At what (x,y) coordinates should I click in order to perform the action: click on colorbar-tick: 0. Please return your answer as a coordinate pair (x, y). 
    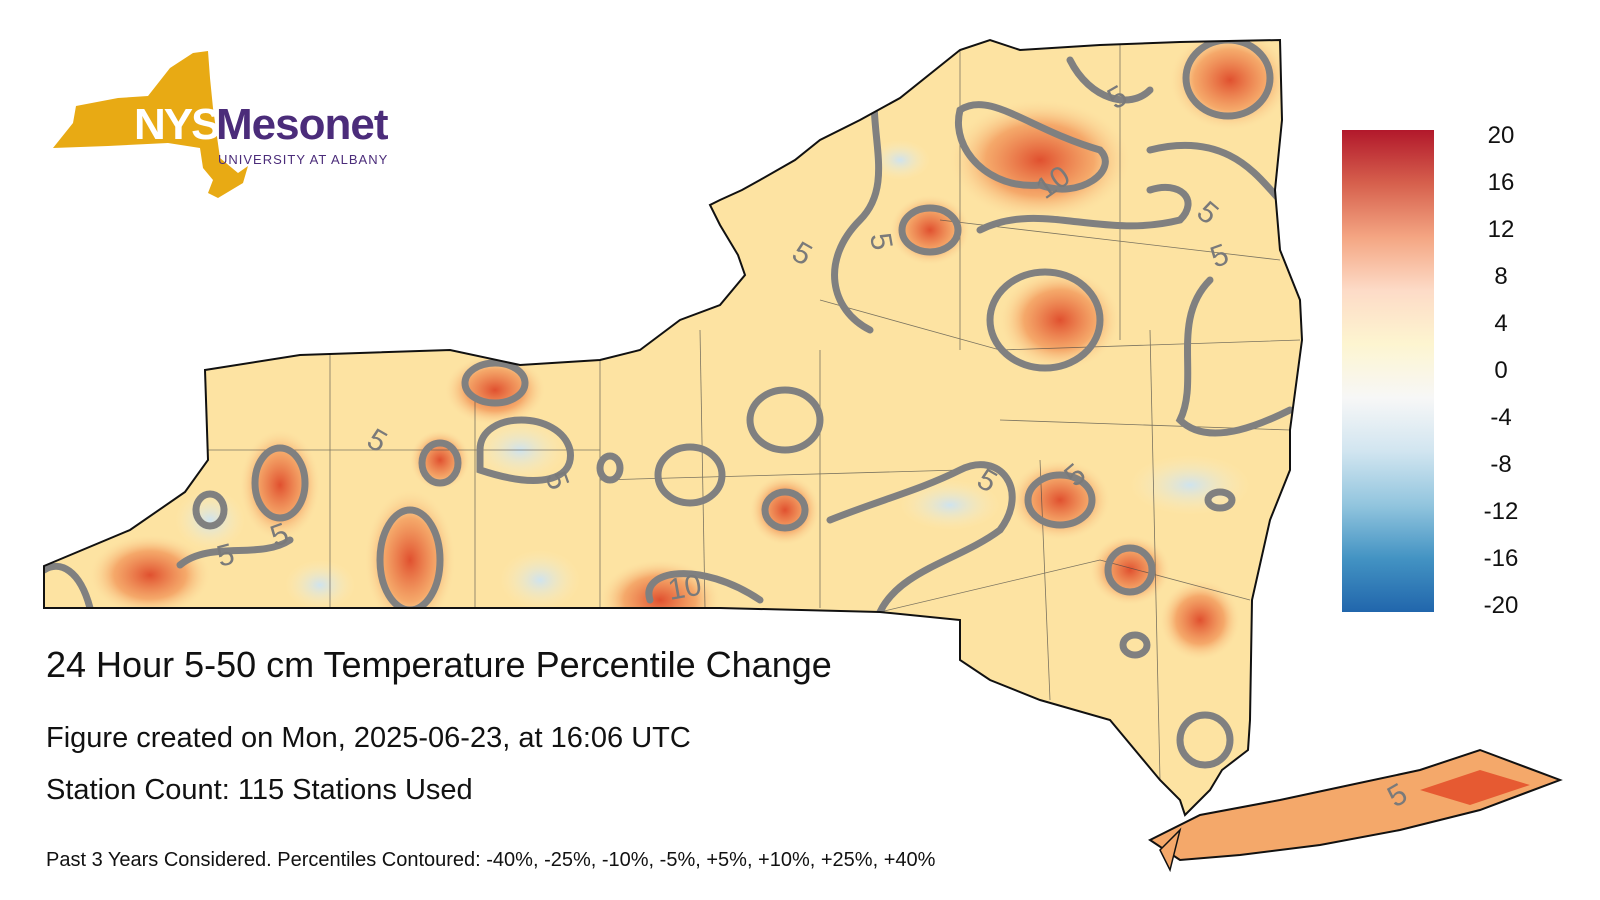
    Looking at the image, I should click on (1501, 370).